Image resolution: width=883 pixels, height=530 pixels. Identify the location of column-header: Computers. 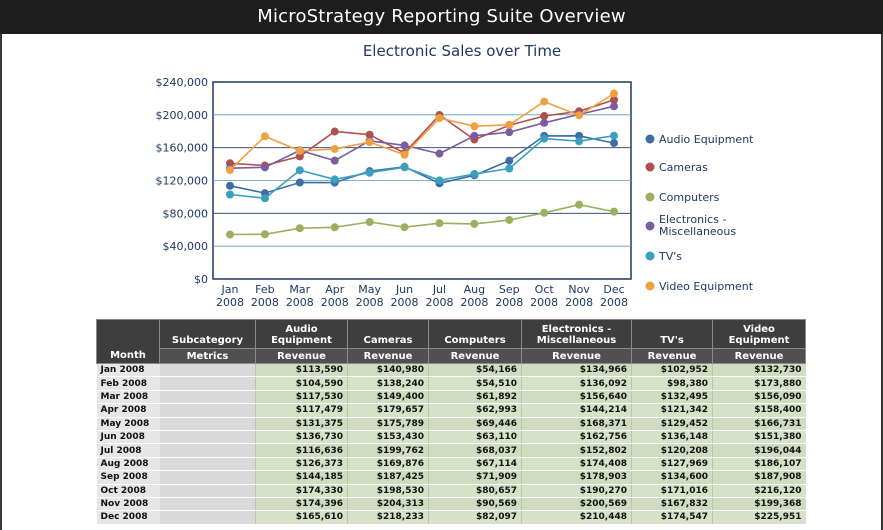
(475, 334).